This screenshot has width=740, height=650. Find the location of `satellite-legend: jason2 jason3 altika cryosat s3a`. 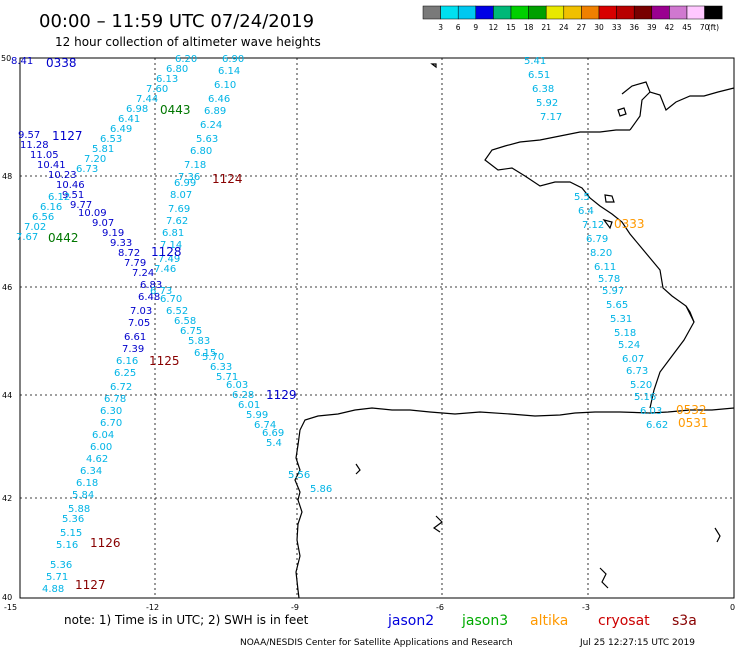

satellite-legend: jason2 jason3 altika cryosat s3a is located at coordinates (542, 621).